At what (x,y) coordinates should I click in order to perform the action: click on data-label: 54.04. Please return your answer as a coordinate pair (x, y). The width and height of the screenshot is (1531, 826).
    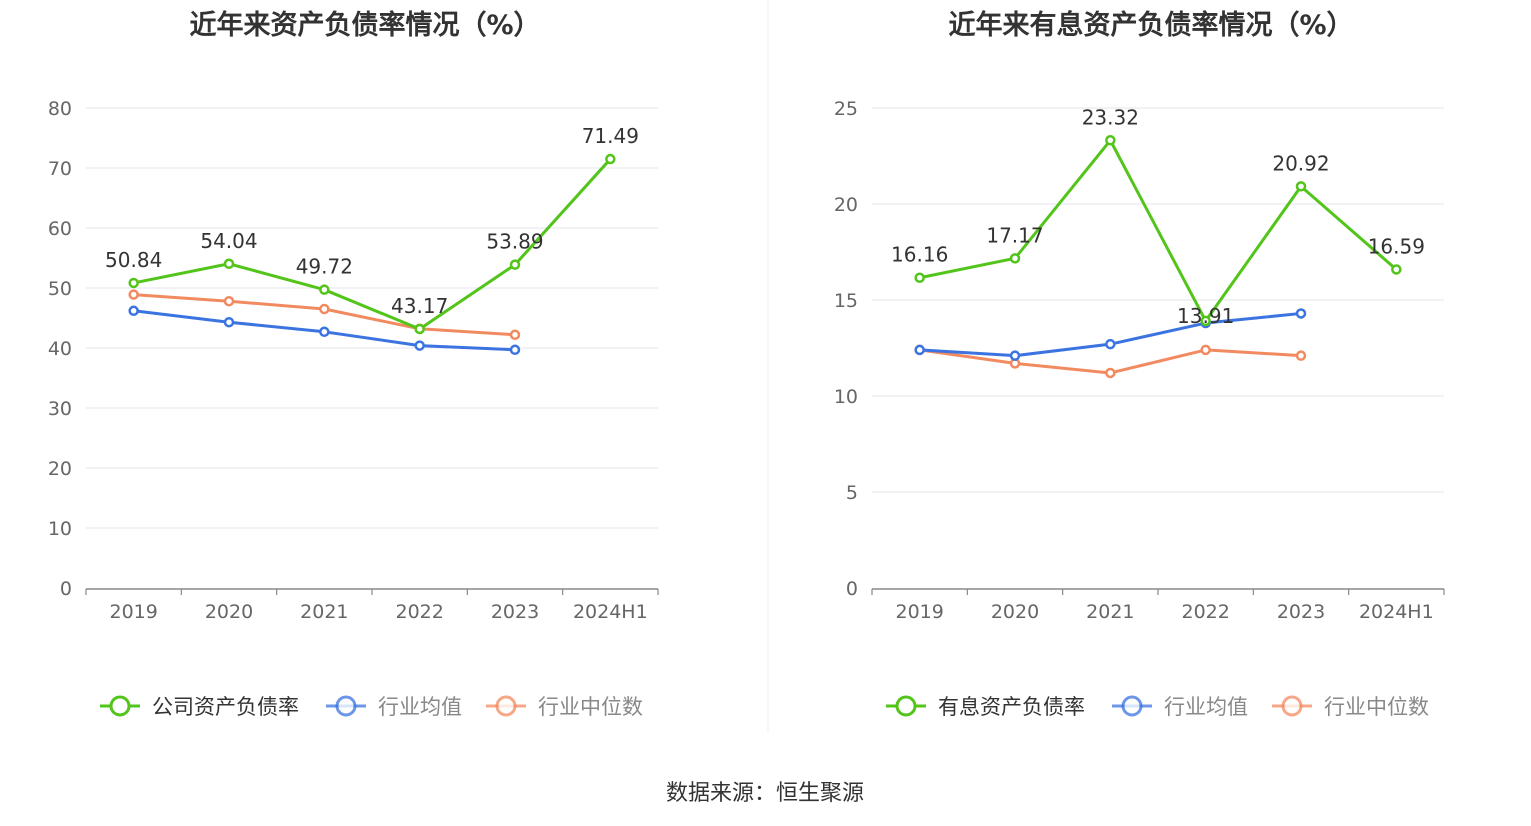
    Looking at the image, I should click on (228, 241).